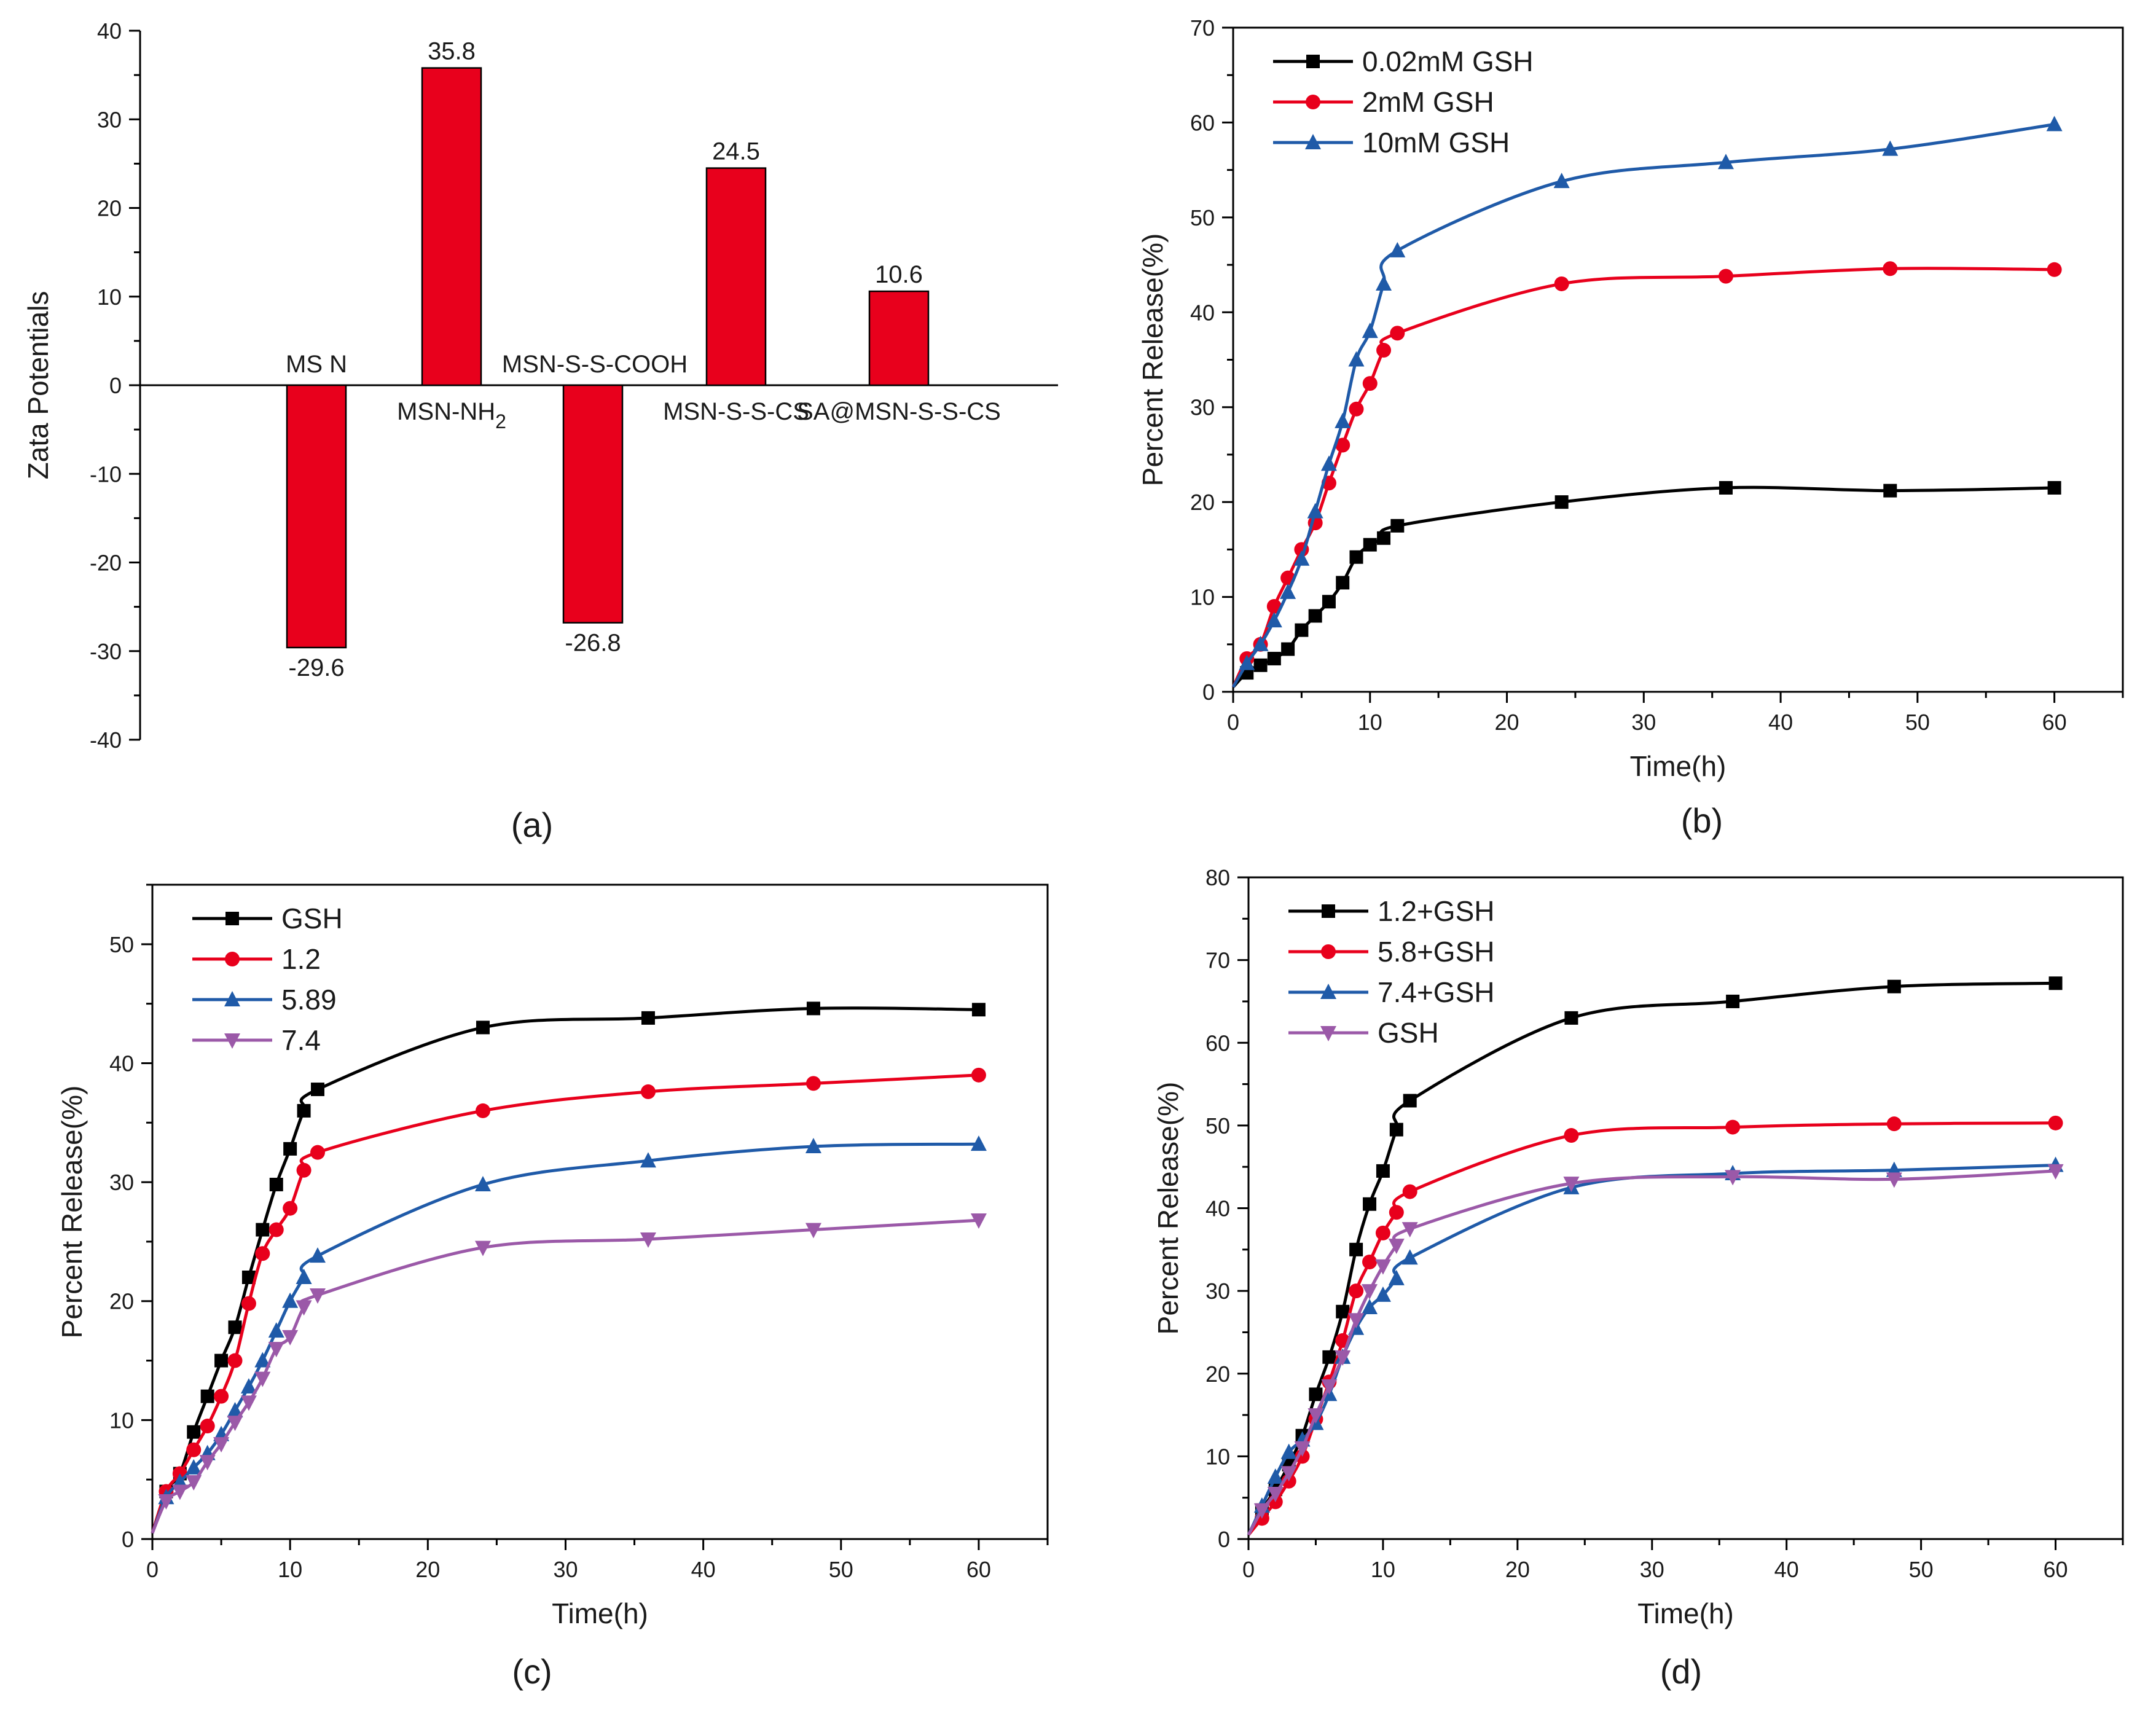  I want to click on legend-entry: 2mM GSH, so click(1383, 102).